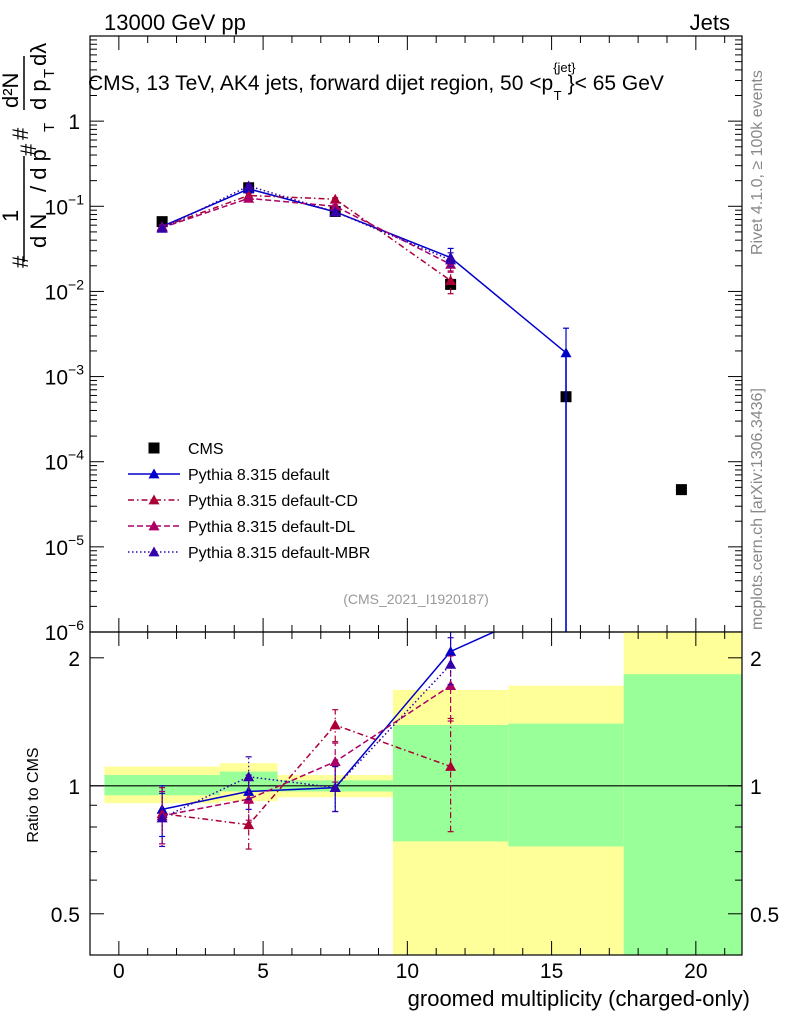 This screenshot has width=786, height=1024. What do you see at coordinates (33, 794) in the screenshot?
I see `ratio-ylabel: Ratio to CMS` at bounding box center [33, 794].